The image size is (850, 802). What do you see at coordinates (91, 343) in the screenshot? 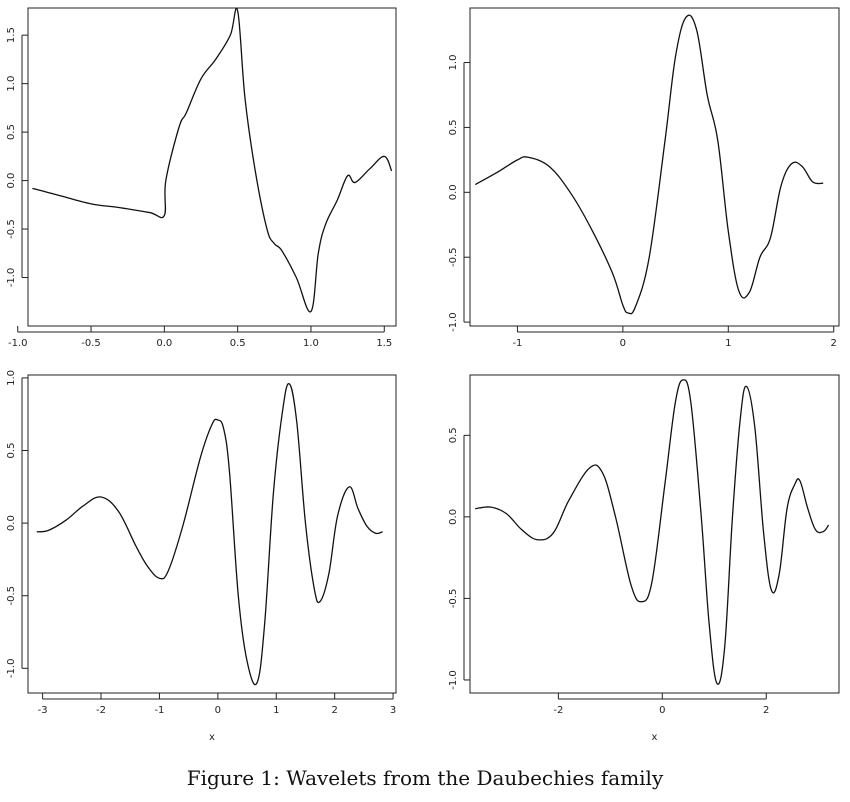
I see `x-tick-label: -0.5` at bounding box center [91, 343].